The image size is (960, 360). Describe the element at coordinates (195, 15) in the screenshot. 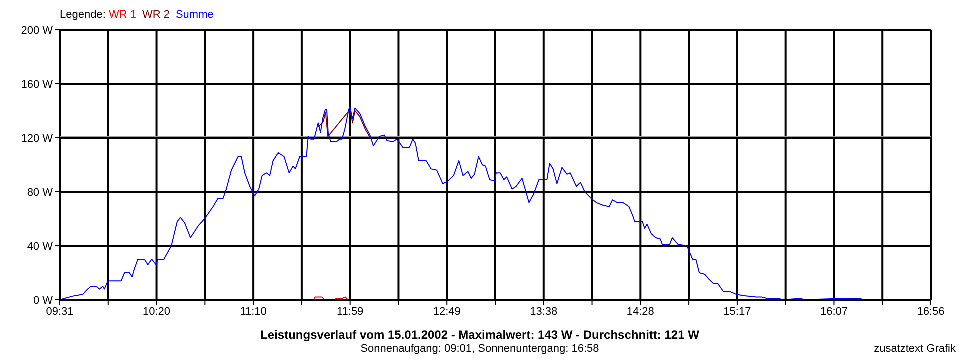

I see `text: Summe` at that location.